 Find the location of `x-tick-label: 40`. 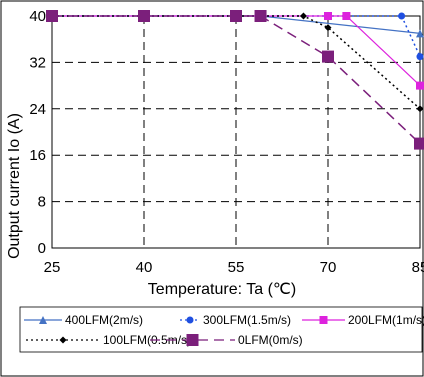

x-tick-label: 40 is located at coordinates (144, 267).